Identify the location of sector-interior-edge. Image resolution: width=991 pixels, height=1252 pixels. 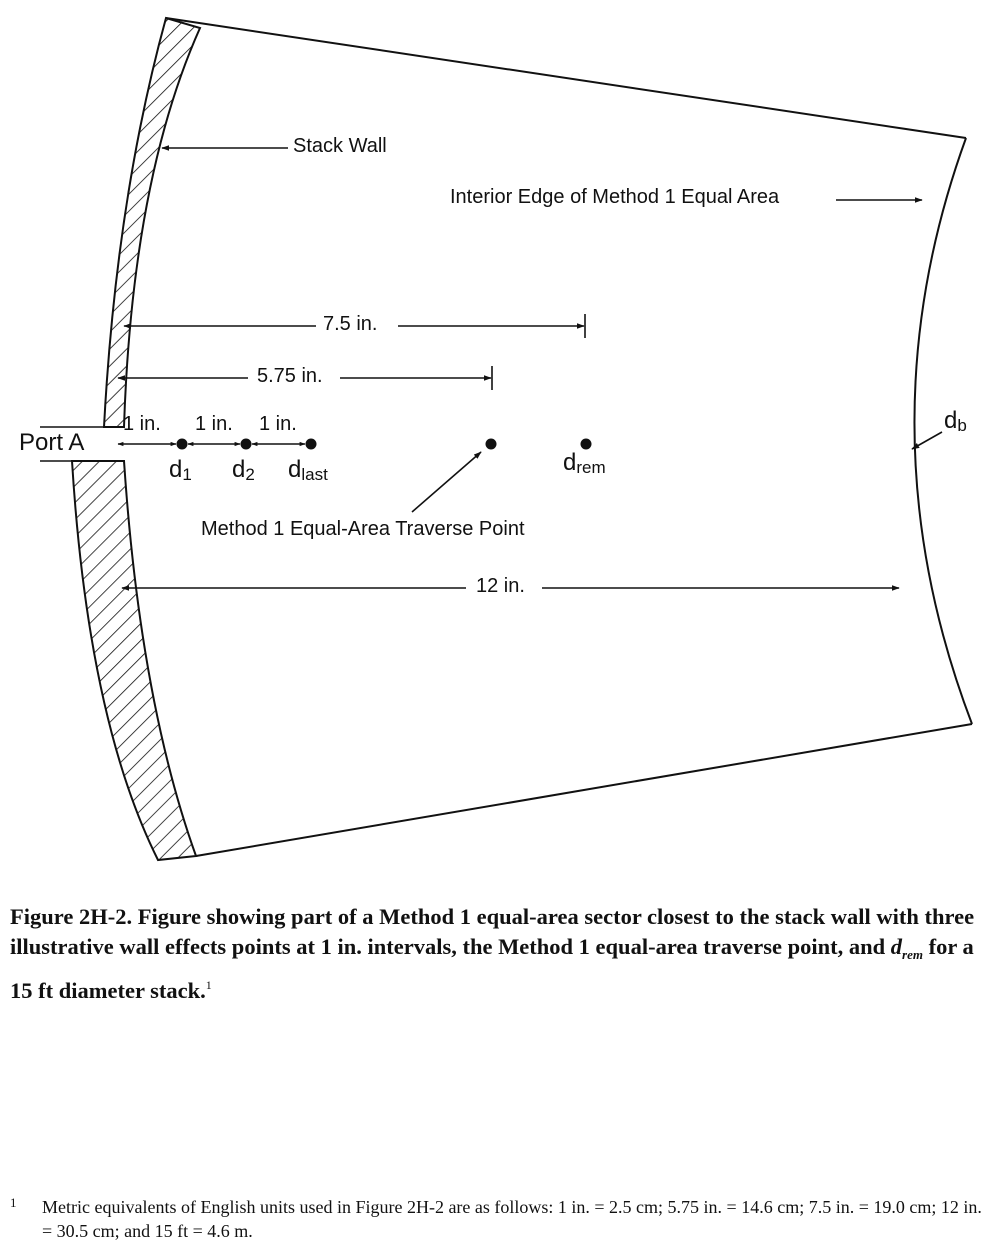
(943, 431).